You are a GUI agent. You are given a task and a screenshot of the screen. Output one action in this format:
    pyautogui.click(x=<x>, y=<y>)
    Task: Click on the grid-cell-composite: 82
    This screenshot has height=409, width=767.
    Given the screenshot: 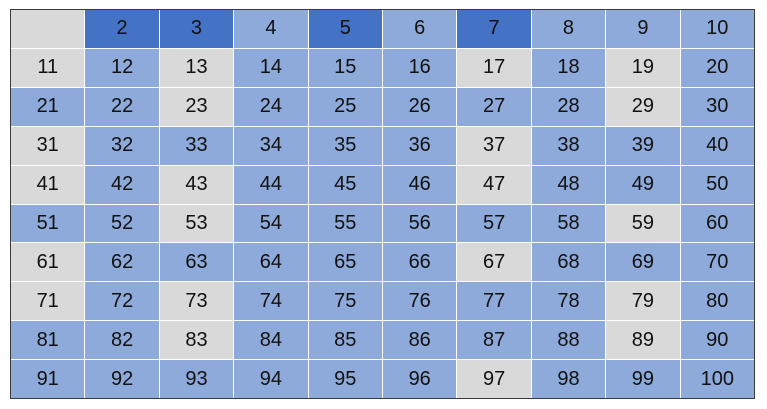 What is the action you would take?
    pyautogui.click(x=122, y=340)
    